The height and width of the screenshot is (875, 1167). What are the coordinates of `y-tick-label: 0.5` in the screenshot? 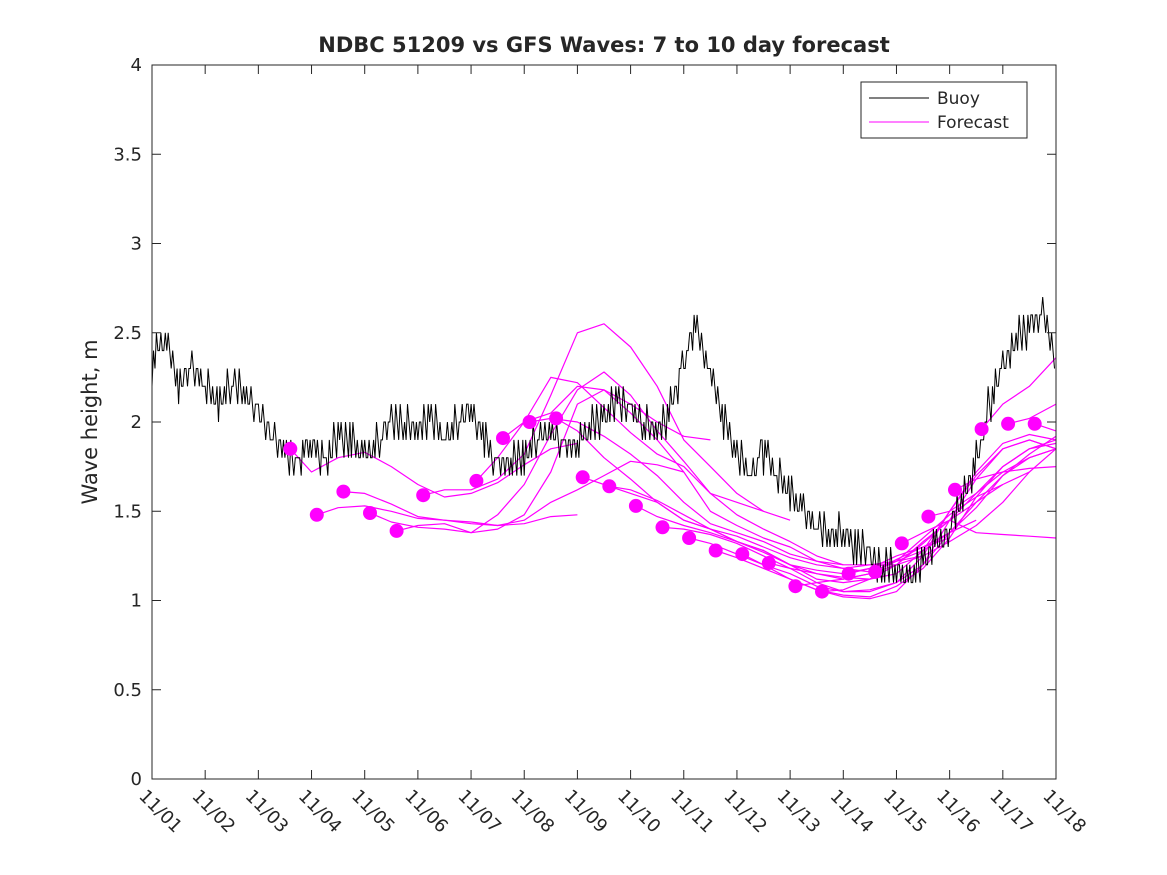 It's located at (127, 690).